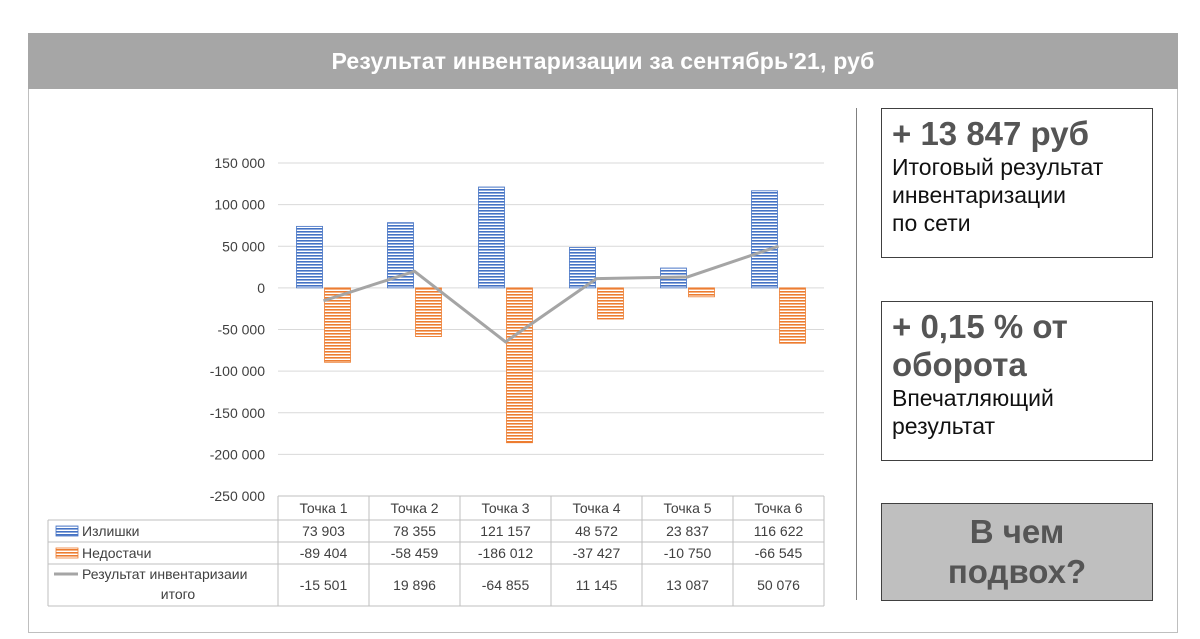 The height and width of the screenshot is (639, 1200). Describe the element at coordinates (178, 594) in the screenshot. I see `legend-label: итого` at that location.